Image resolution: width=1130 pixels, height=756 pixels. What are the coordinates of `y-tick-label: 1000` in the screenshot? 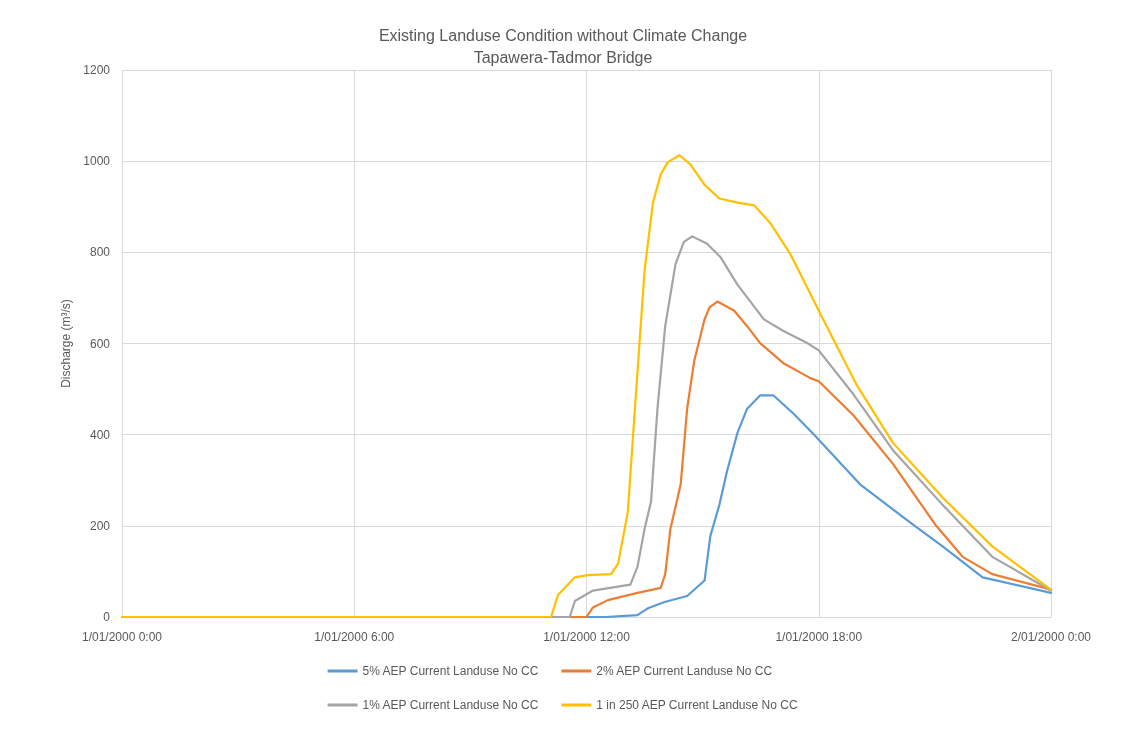 It's located at (97, 161).